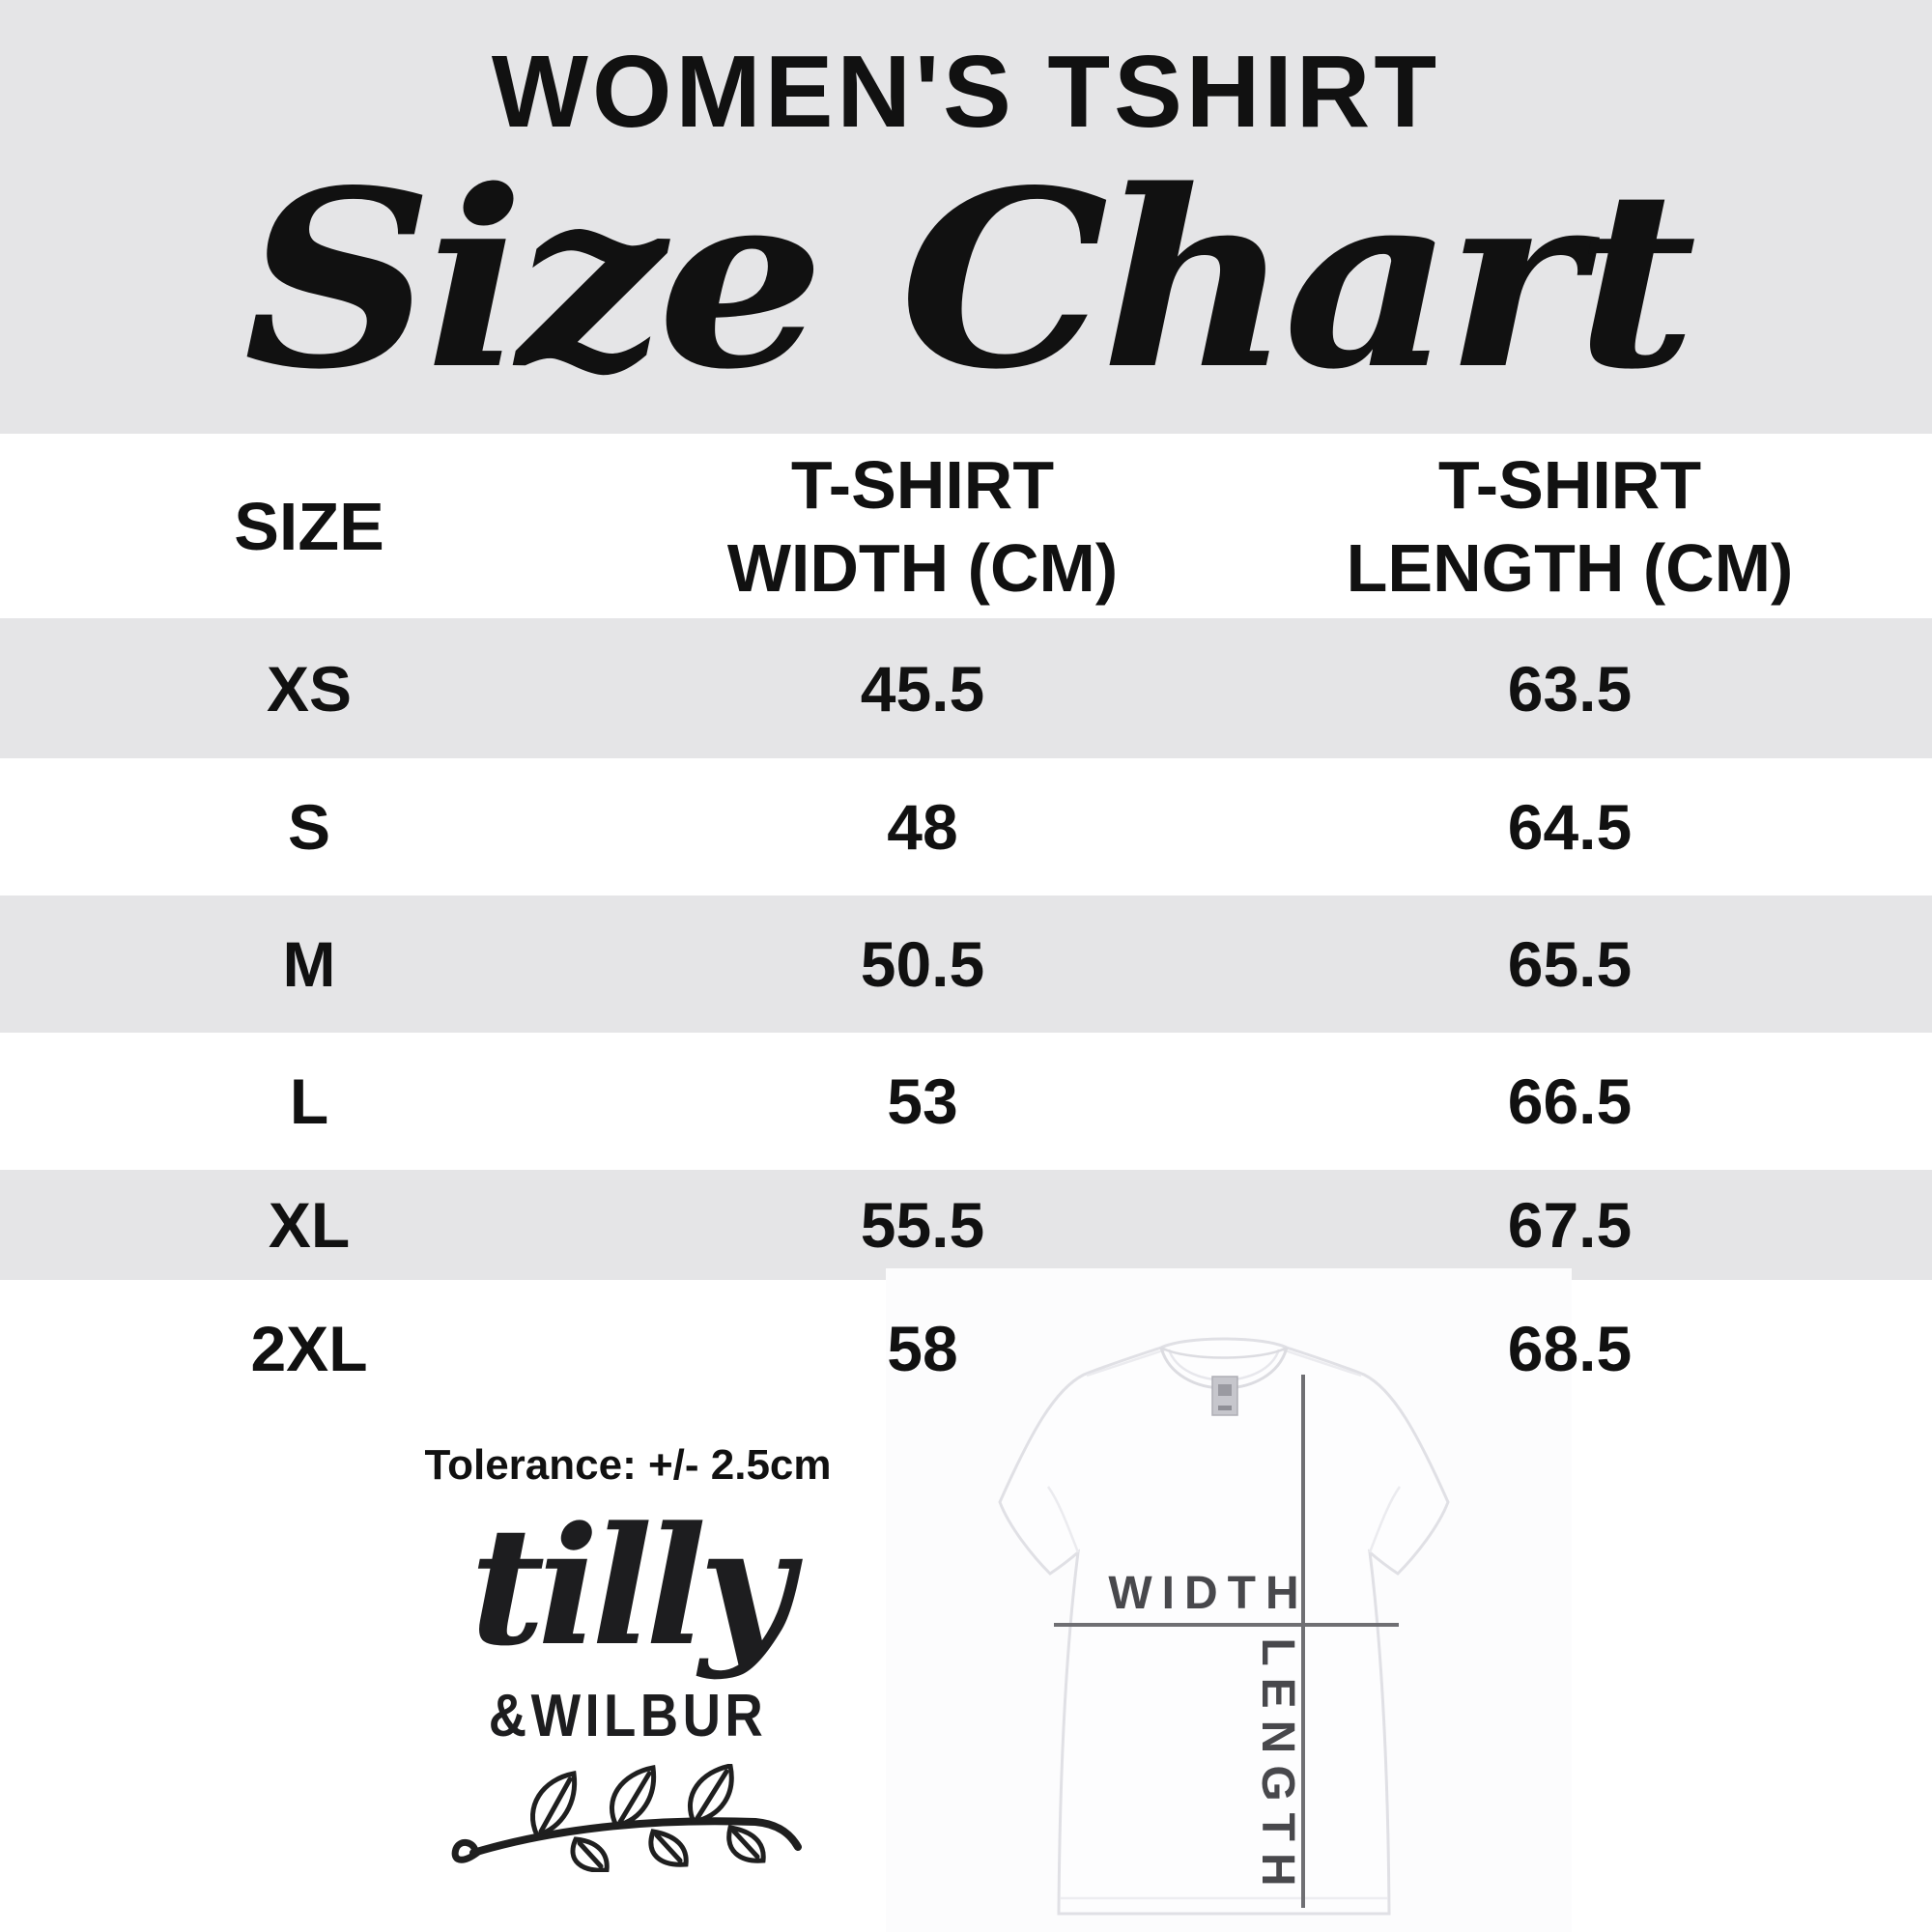 Image resolution: width=1932 pixels, height=1932 pixels. I want to click on table-row: XS 45.5 63.5, so click(966, 688).